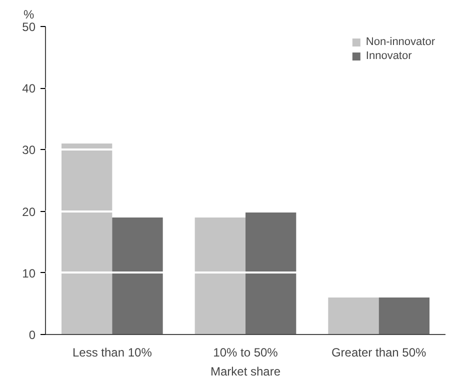 The height and width of the screenshot is (381, 455). I want to click on y-tick-label: 30, so click(29, 150).